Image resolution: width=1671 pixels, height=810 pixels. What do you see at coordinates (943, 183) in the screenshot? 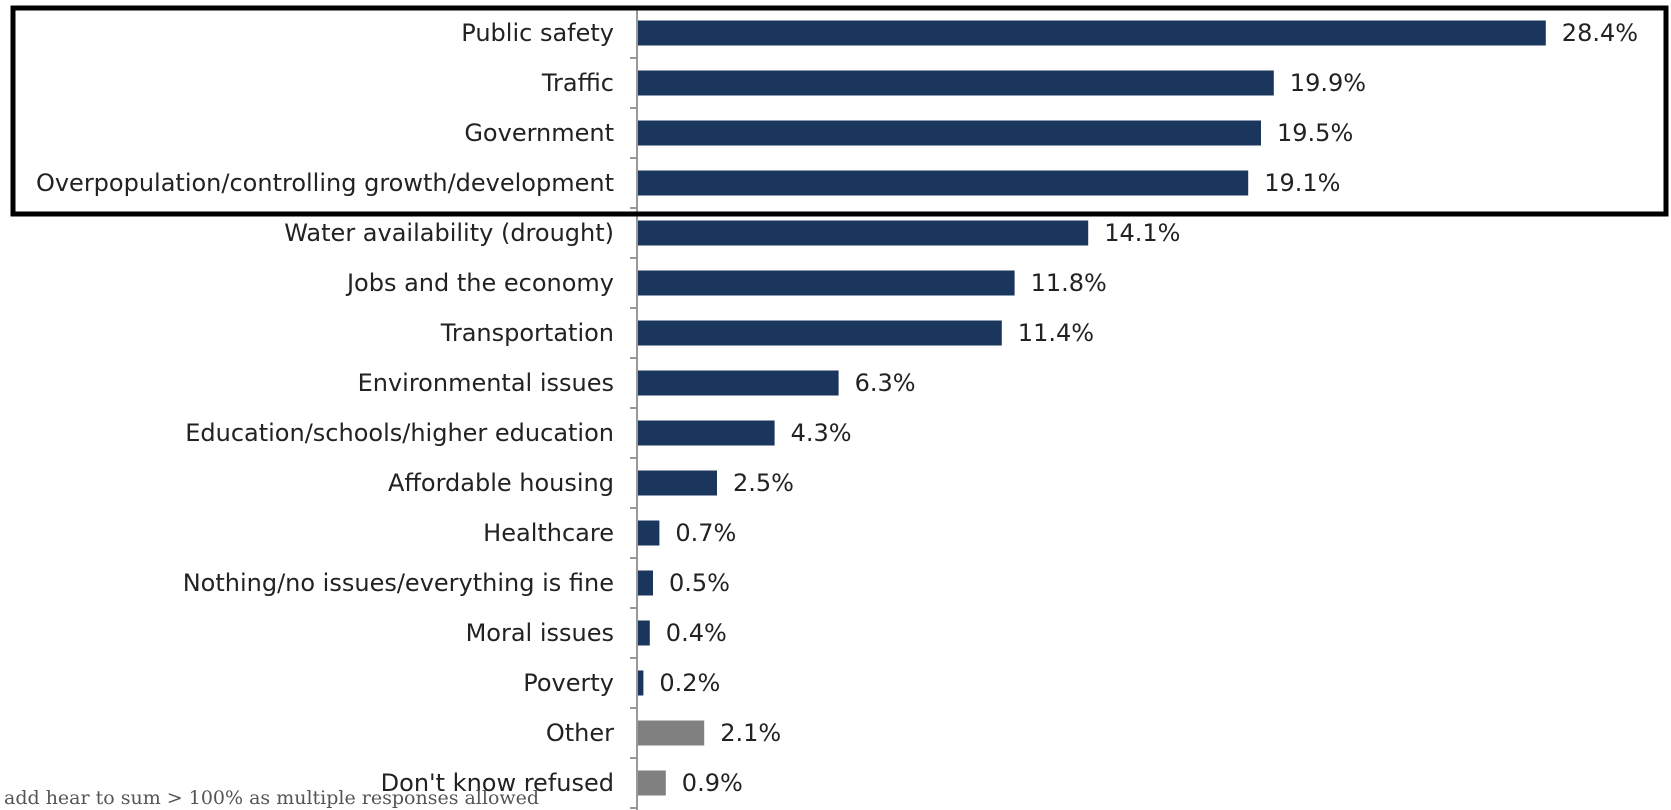
I see `bar-overpopulation-controlling-growth-development` at bounding box center [943, 183].